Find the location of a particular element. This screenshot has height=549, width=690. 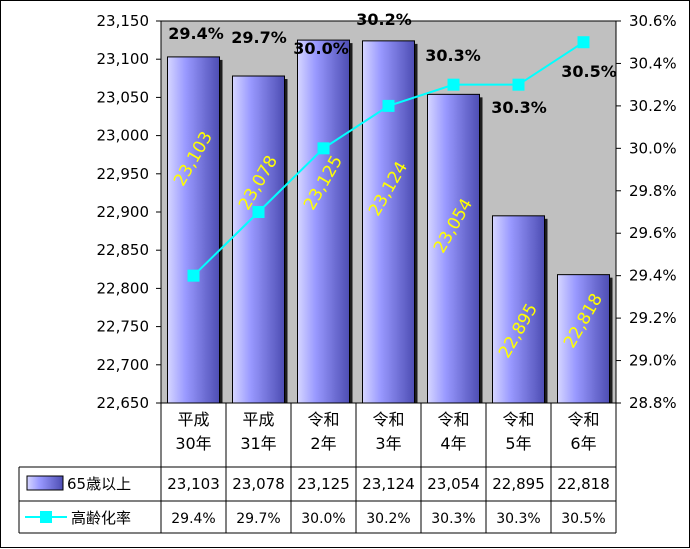

category-label-line2: 31年 is located at coordinates (258, 443).